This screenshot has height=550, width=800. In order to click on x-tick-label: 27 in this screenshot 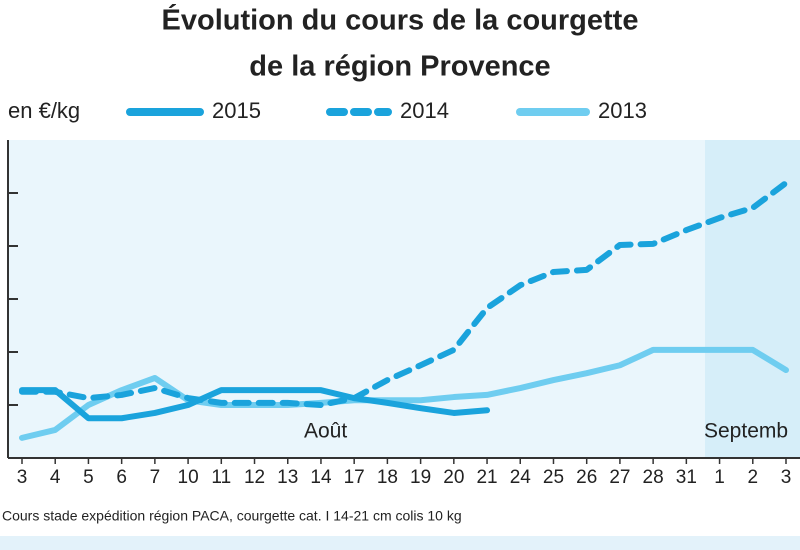, I will do `click(619, 477)`.